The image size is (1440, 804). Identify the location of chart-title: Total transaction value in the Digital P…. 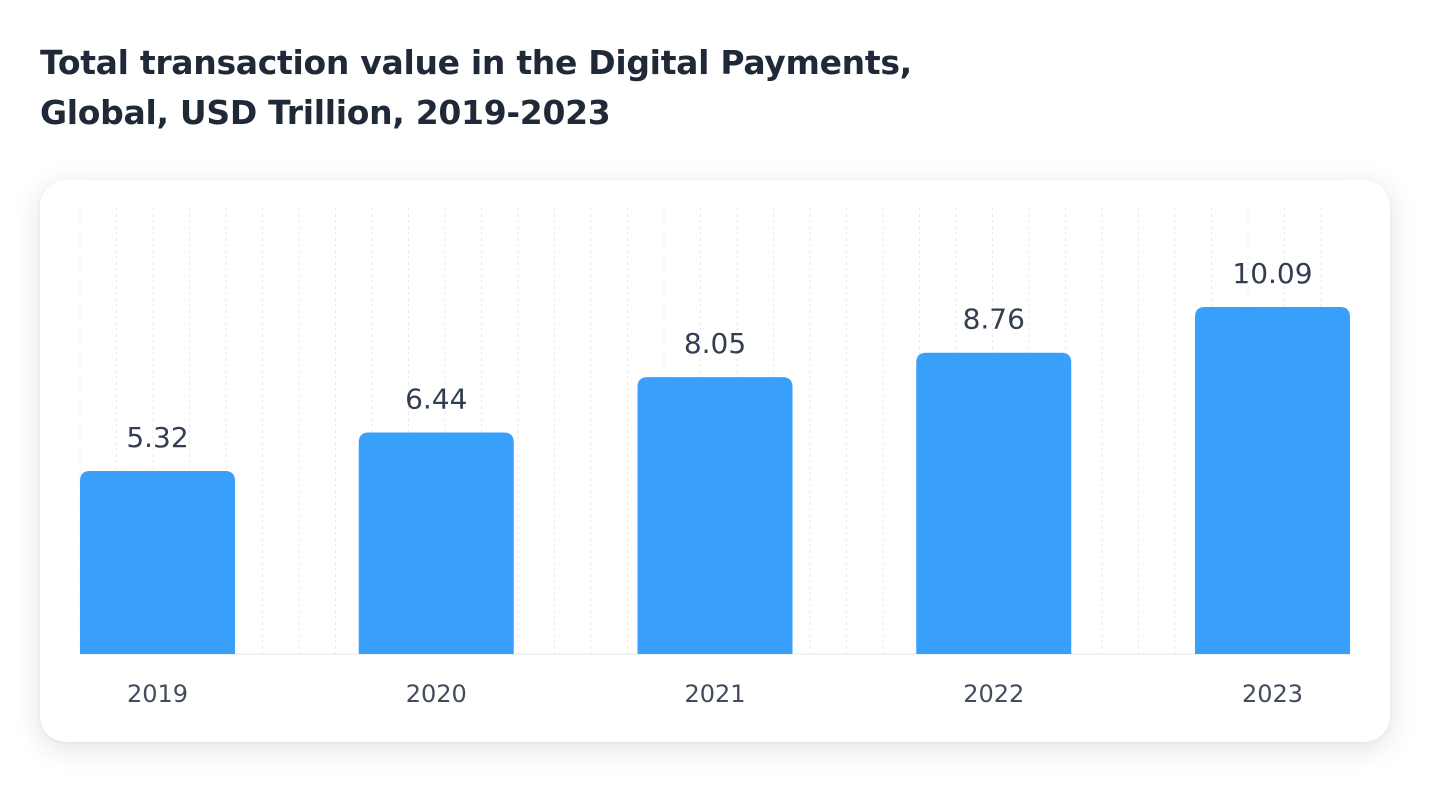
(490, 88).